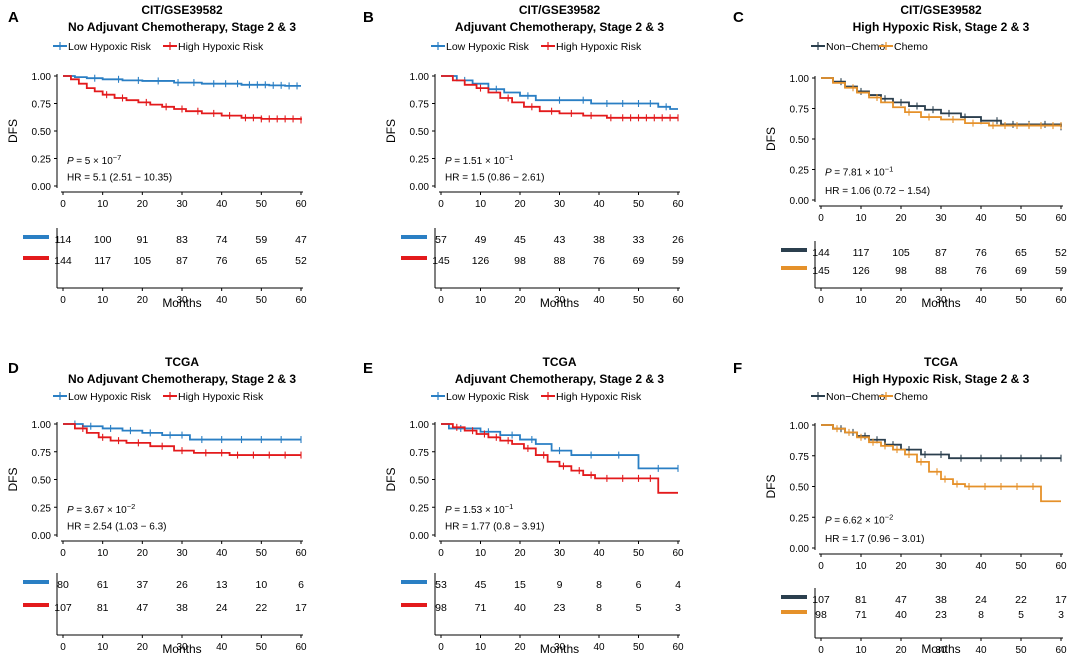  What do you see at coordinates (103, 240) in the screenshot?
I see `risk-count: 100` at bounding box center [103, 240].